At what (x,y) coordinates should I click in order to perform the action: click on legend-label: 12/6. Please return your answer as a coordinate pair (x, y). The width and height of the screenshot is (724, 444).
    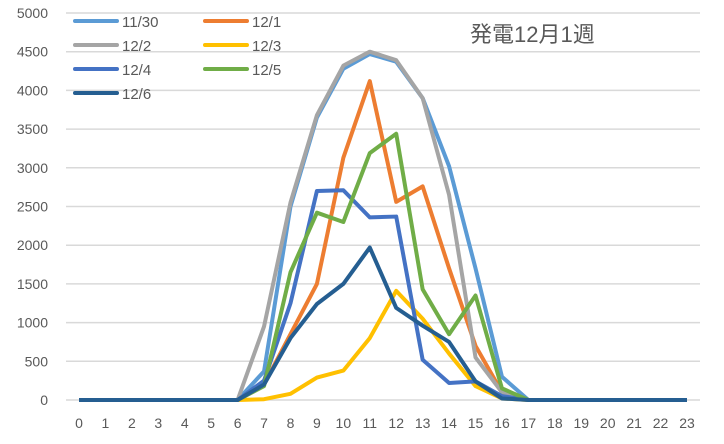
    Looking at the image, I should click on (136, 94).